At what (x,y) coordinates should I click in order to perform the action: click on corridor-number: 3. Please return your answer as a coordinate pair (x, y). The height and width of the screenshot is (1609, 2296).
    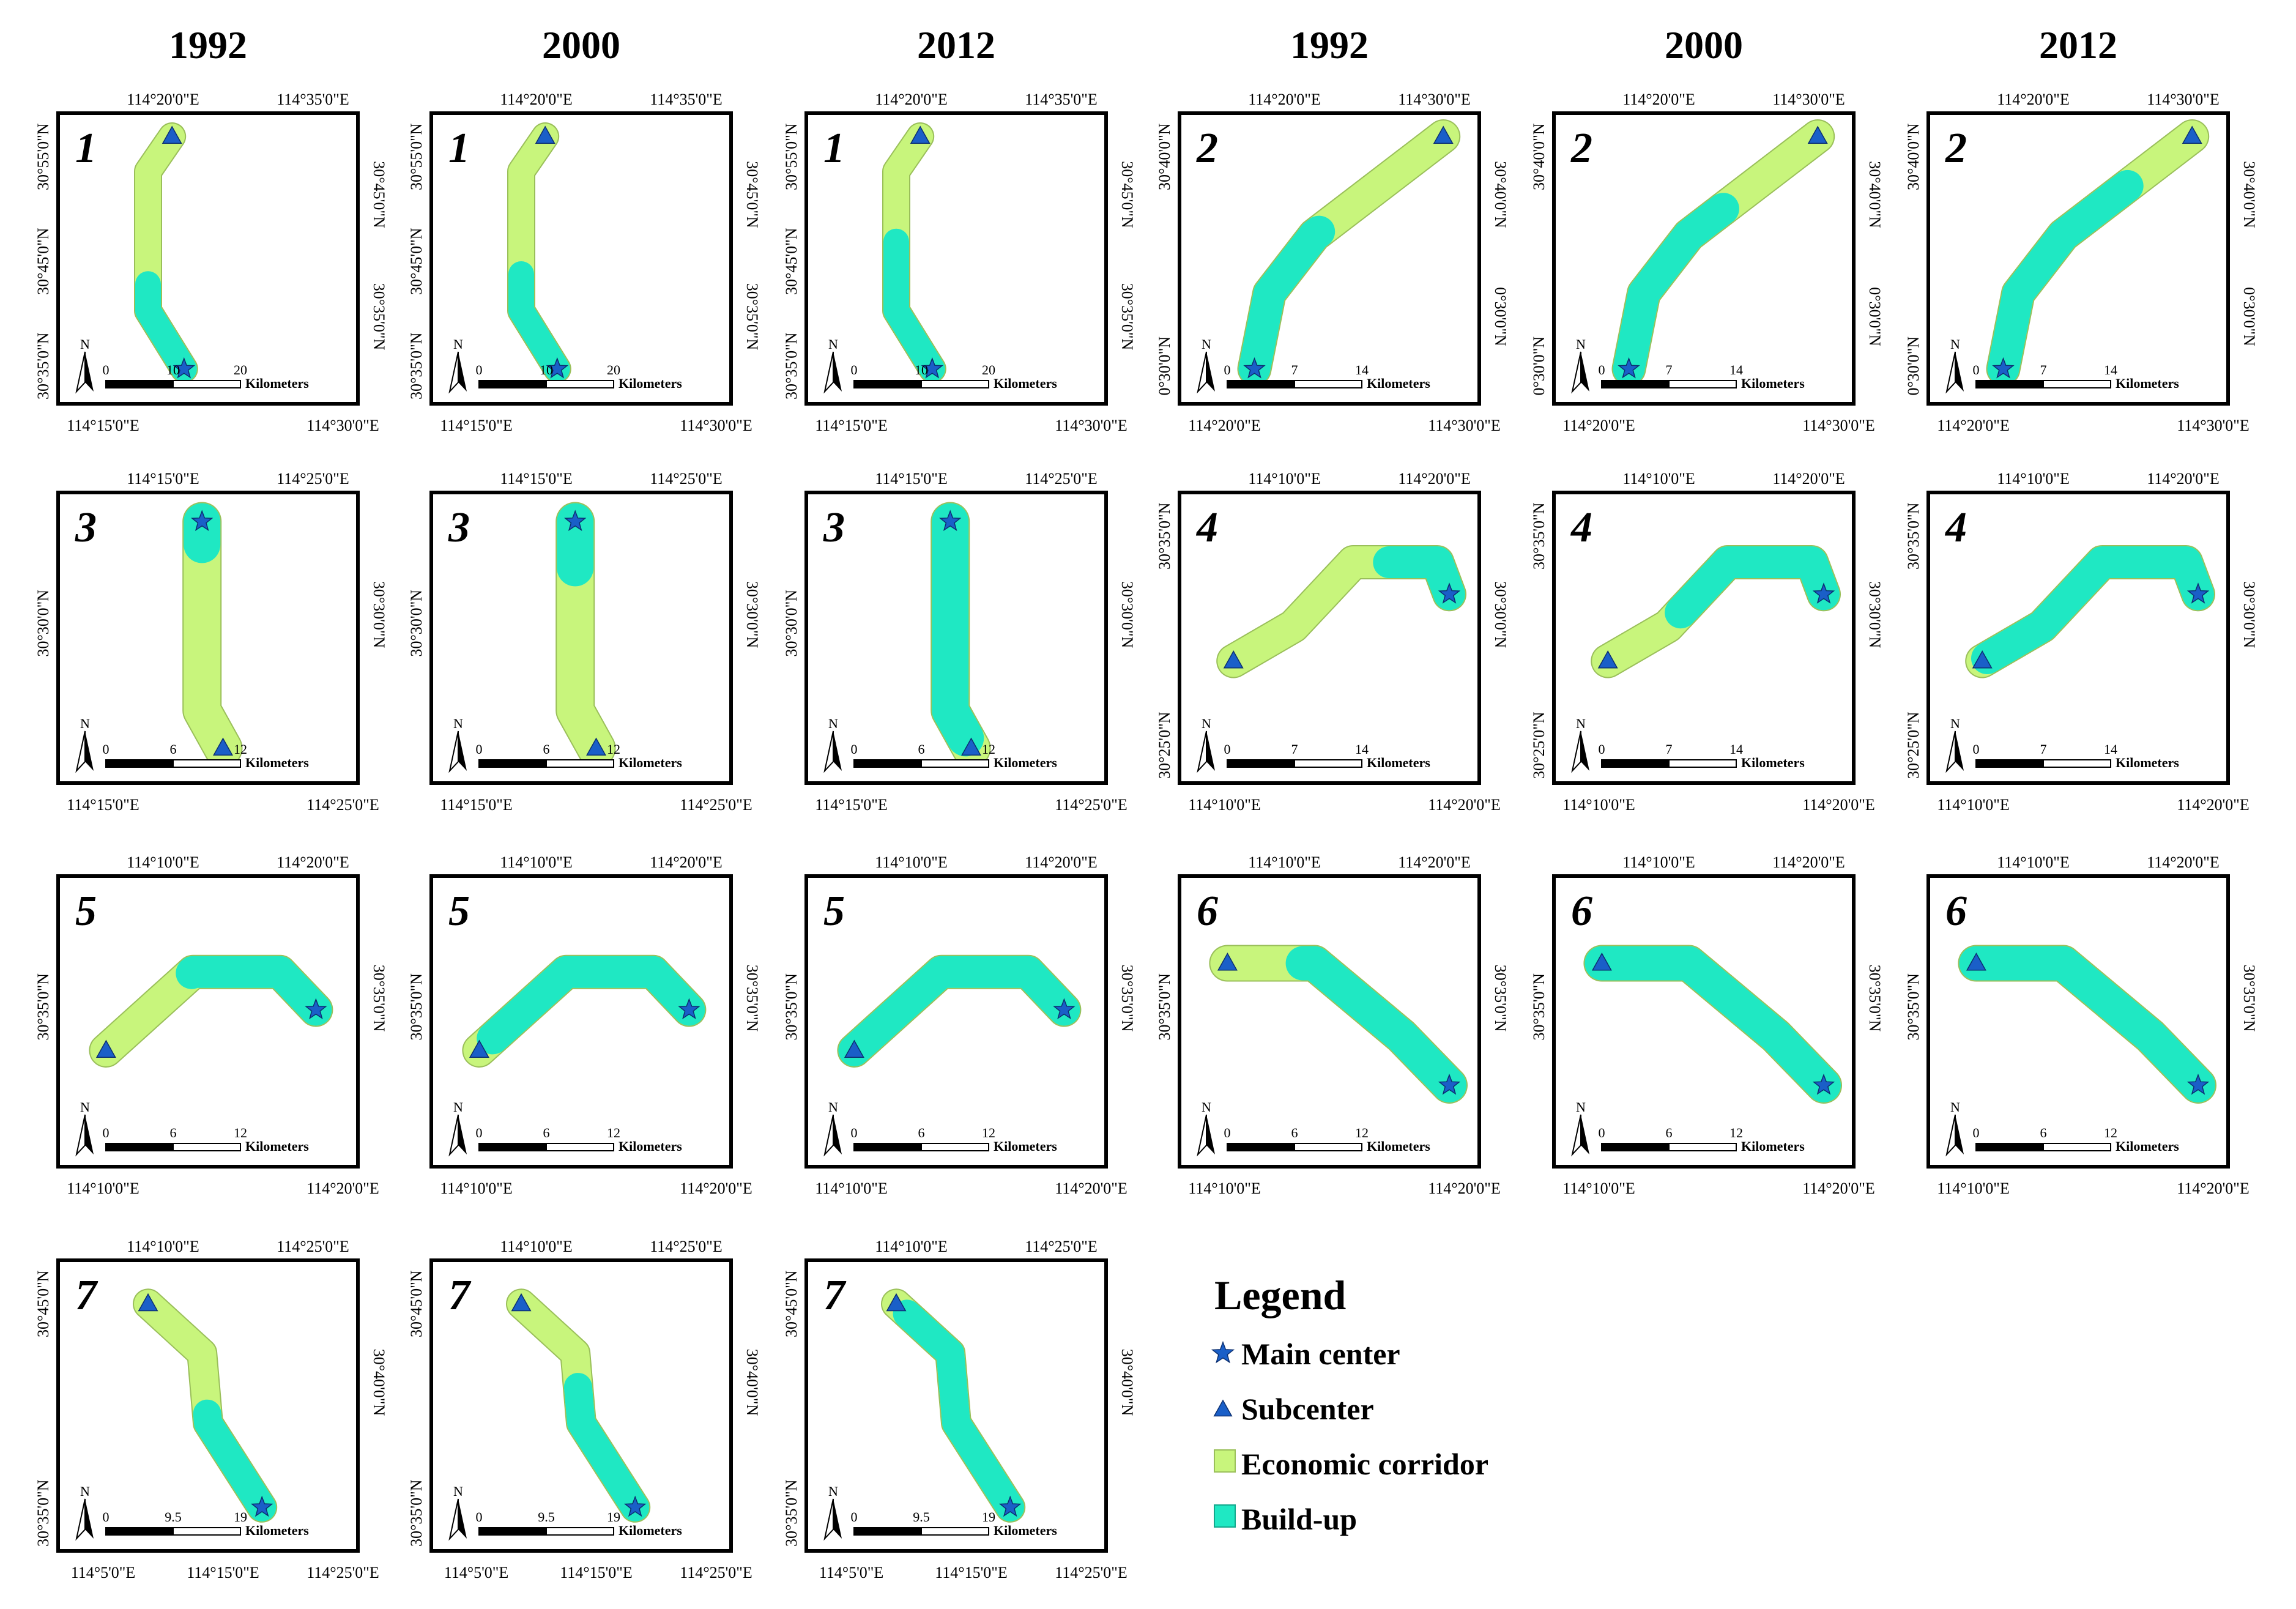
    Looking at the image, I should click on (459, 527).